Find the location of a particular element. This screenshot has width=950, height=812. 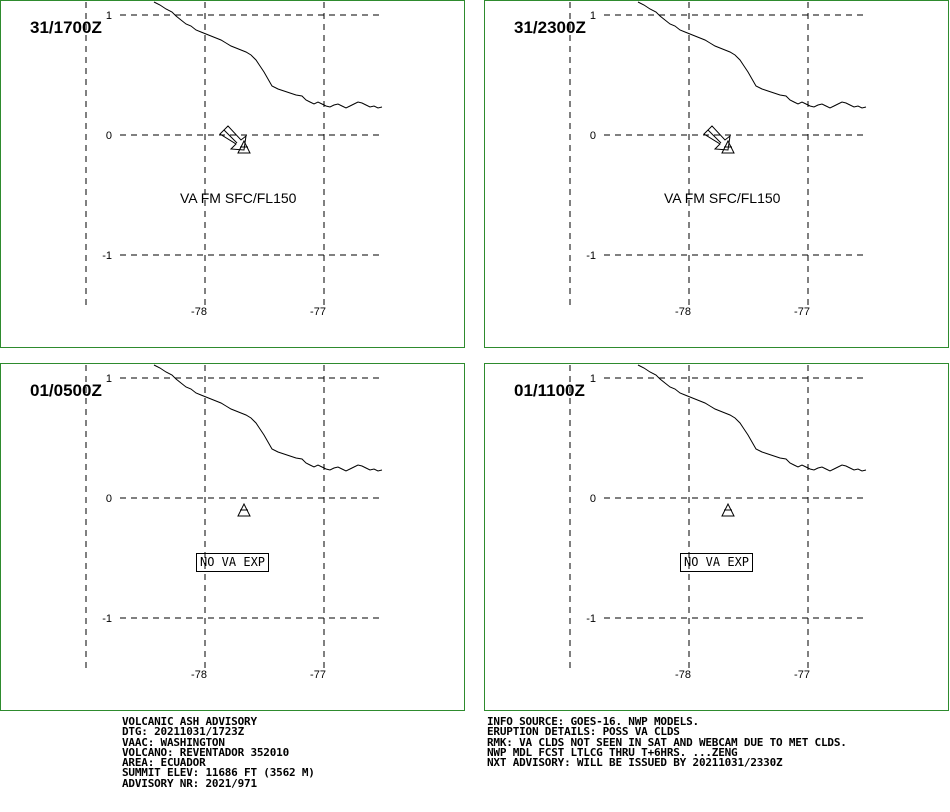

advisory-line: DTG: 20211031/1723Z is located at coordinates (183, 732).